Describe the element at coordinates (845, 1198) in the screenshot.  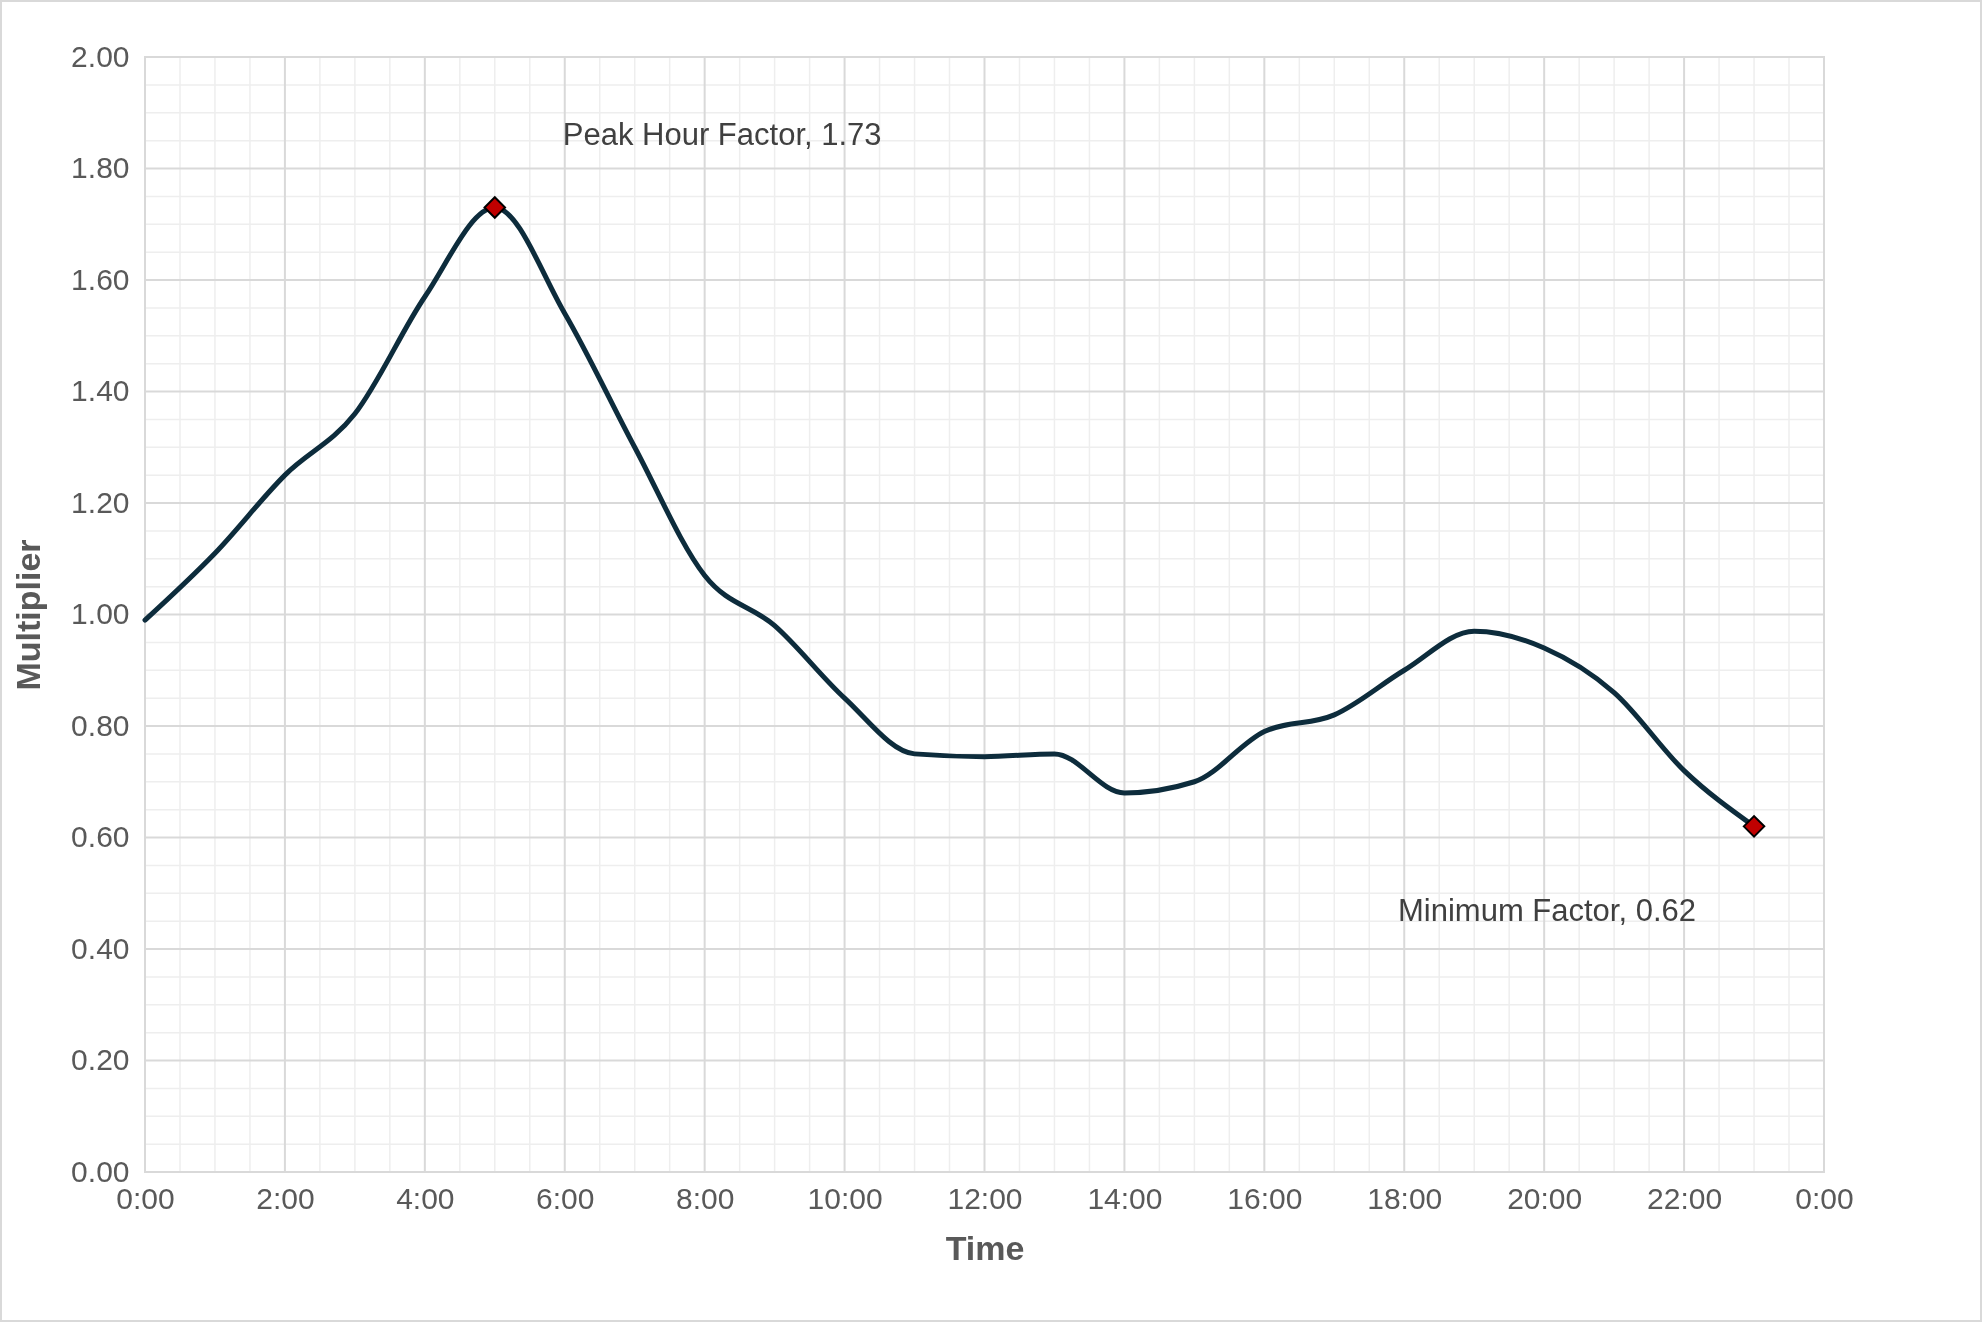
I see `x-tick-label: 10:00` at that location.